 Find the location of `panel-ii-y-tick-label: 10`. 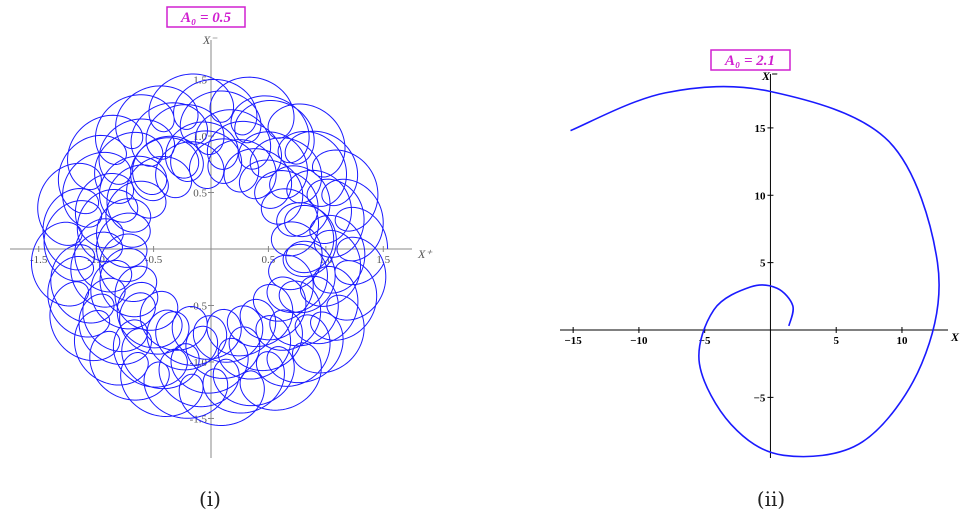

panel-ii-y-tick-label: 10 is located at coordinates (760, 196).